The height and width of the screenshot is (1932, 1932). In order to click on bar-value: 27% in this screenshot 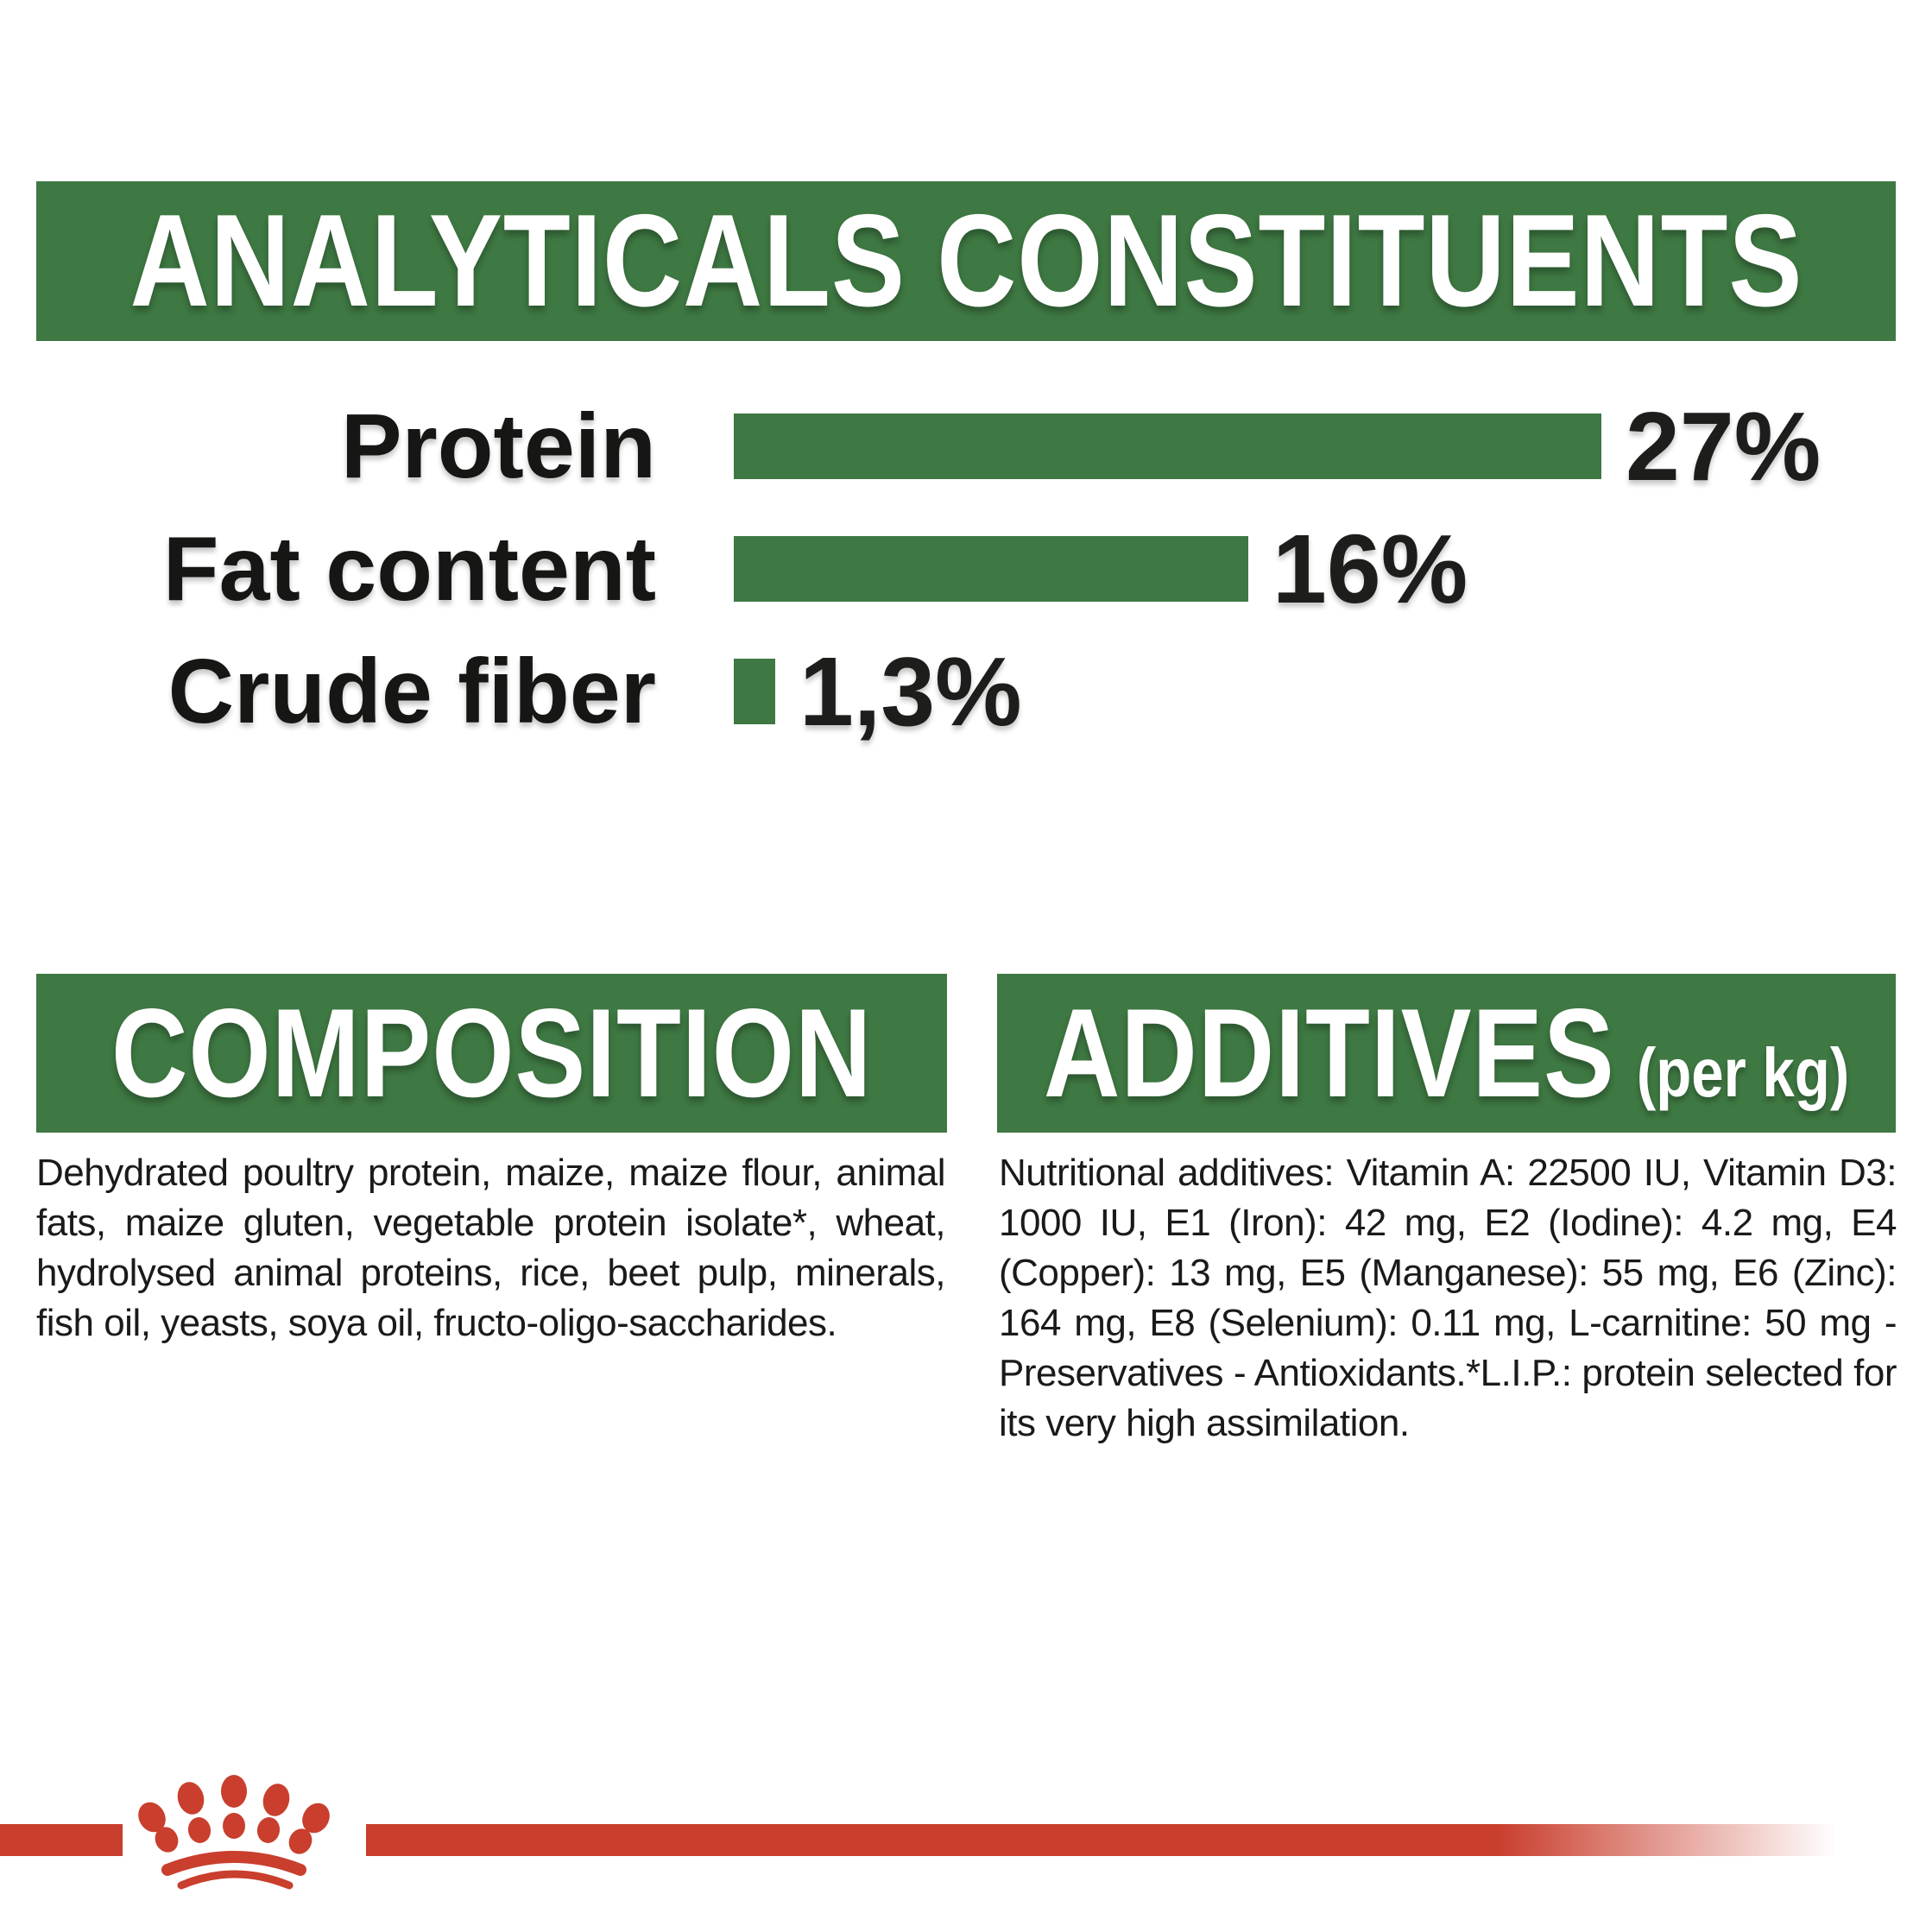, I will do `click(1724, 446)`.